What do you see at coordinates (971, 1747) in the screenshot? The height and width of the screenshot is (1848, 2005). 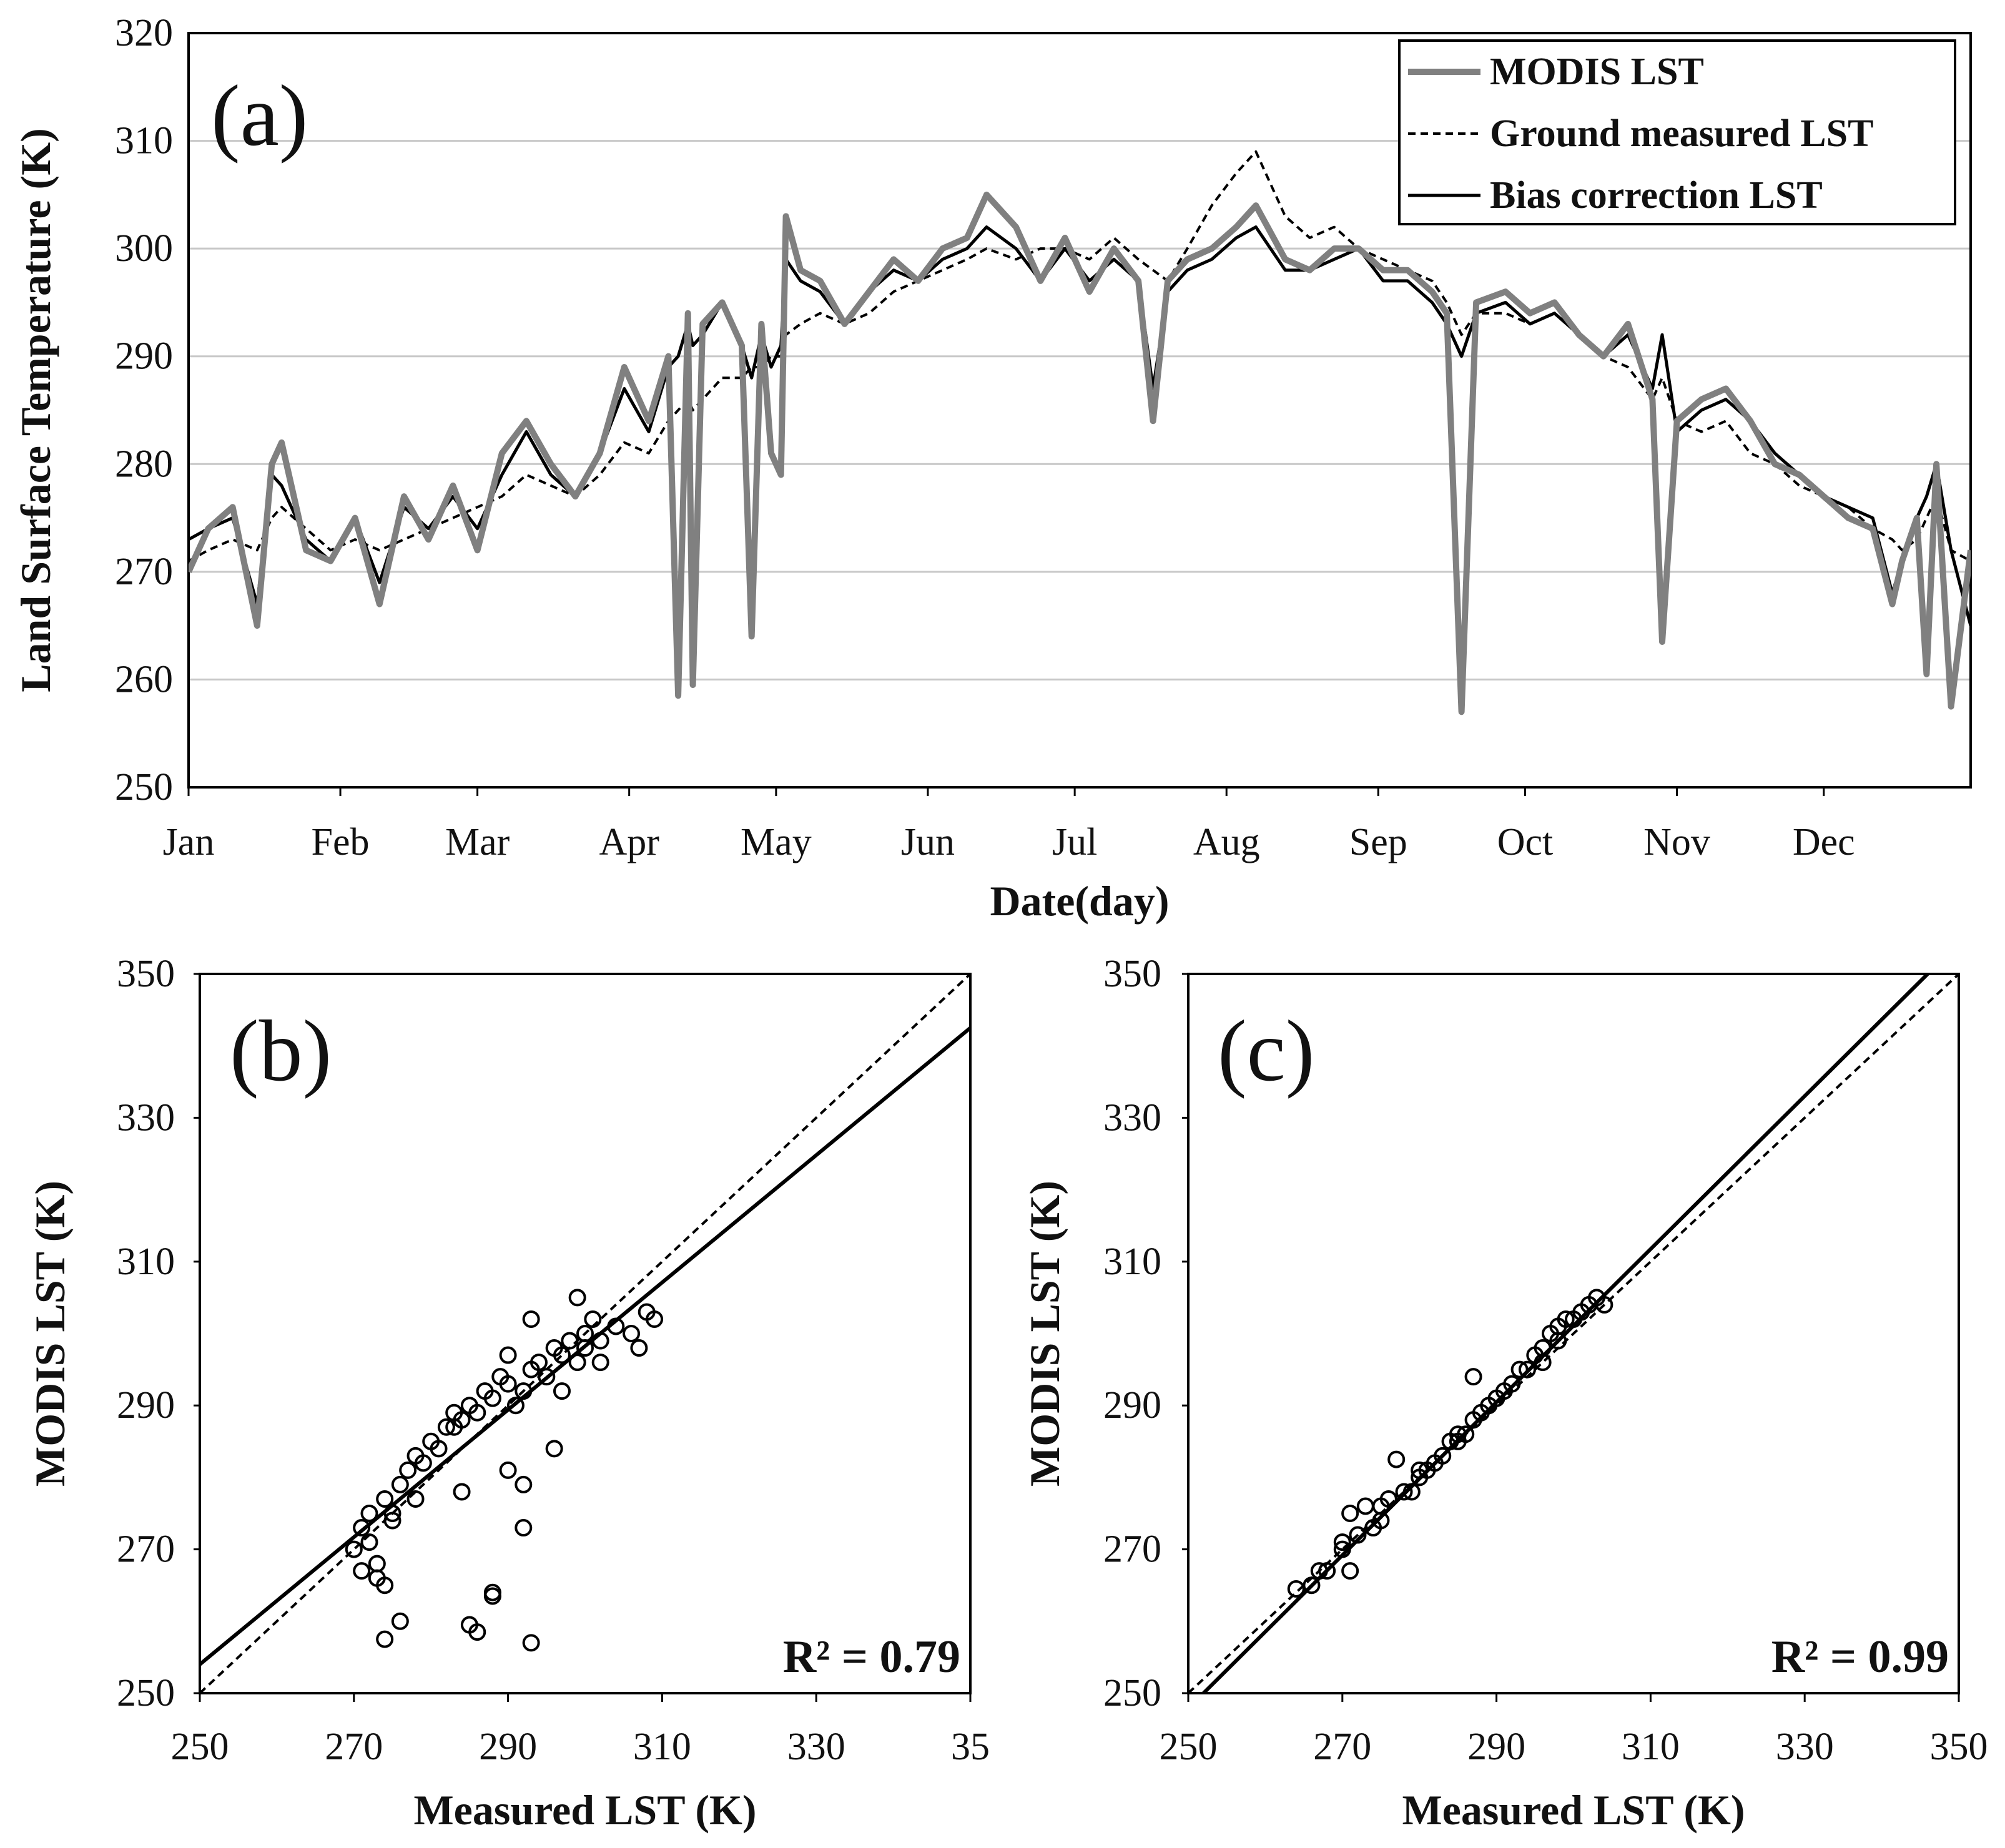 I see `x-tick-label: 35` at bounding box center [971, 1747].